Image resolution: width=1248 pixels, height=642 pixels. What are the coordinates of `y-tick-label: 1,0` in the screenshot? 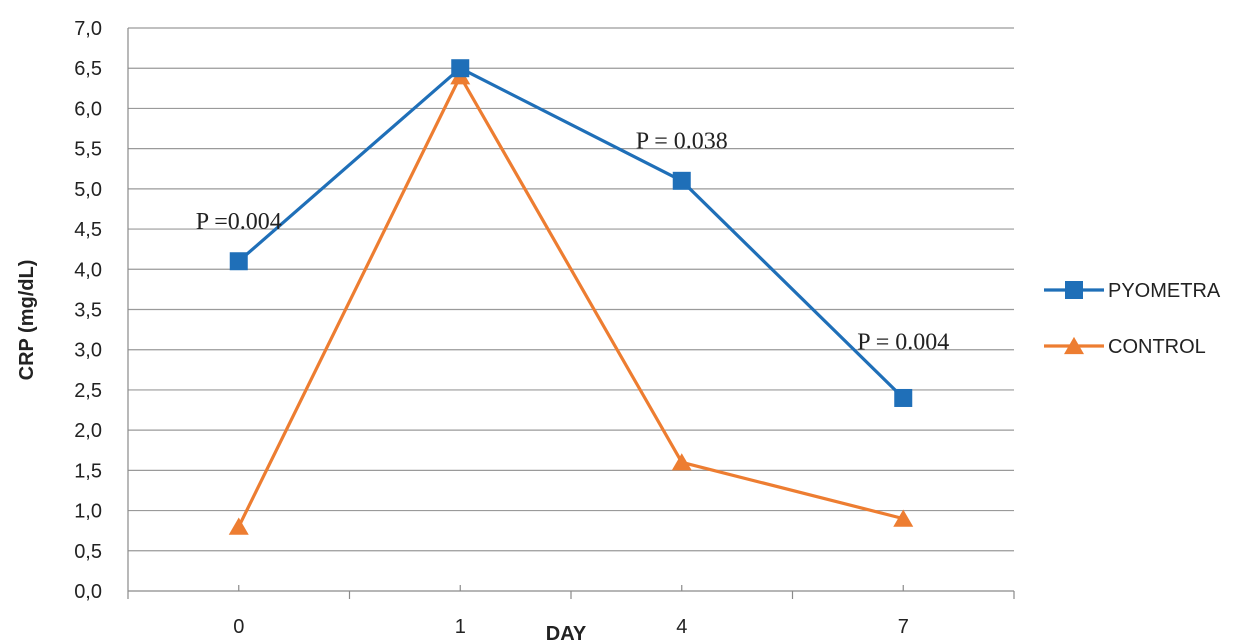 It's located at (88, 512).